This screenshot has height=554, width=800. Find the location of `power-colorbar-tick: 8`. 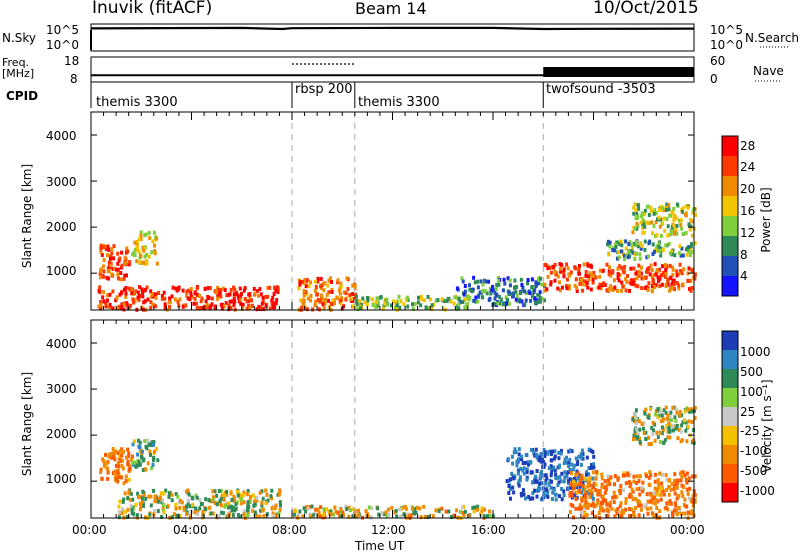

power-colorbar-tick: 8 is located at coordinates (744, 255).